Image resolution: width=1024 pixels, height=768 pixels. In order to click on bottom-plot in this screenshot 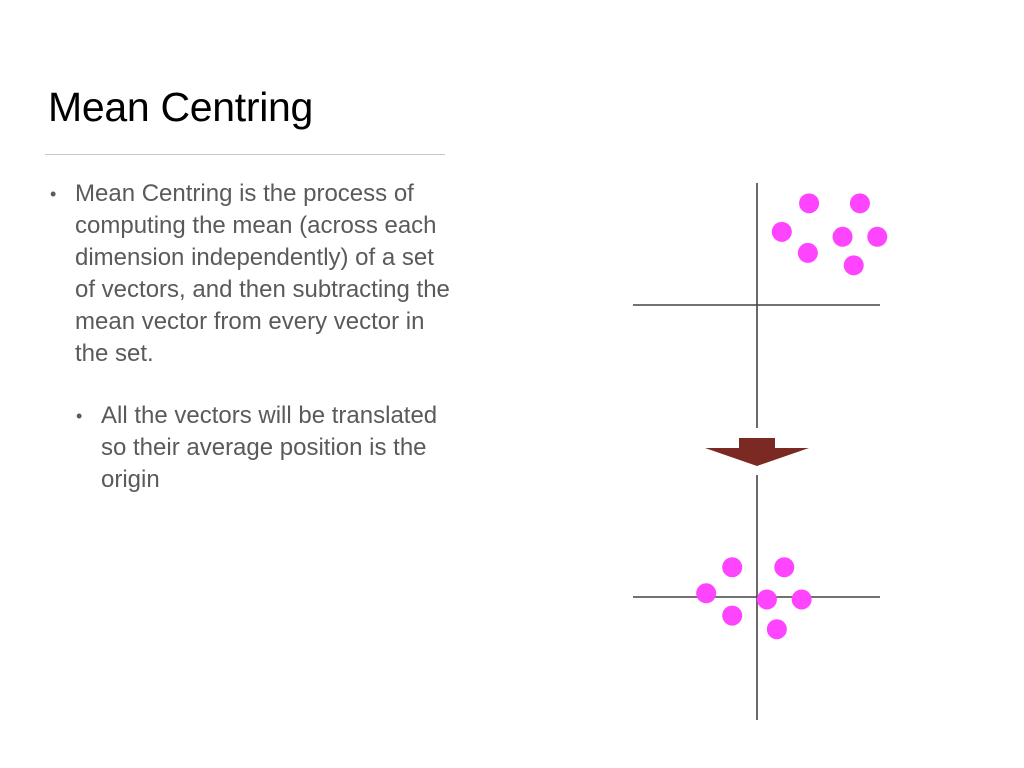, I will do `click(756, 597)`.